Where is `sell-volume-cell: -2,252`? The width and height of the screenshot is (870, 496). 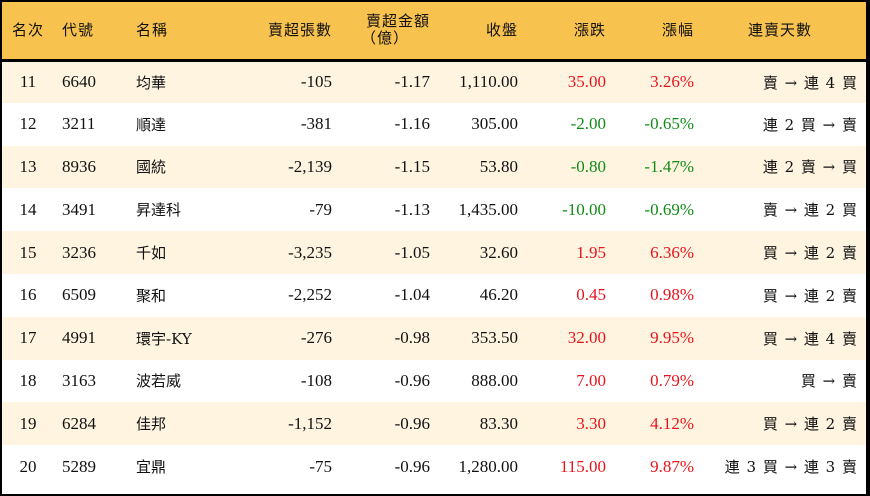 sell-volume-cell: -2,252 is located at coordinates (310, 295).